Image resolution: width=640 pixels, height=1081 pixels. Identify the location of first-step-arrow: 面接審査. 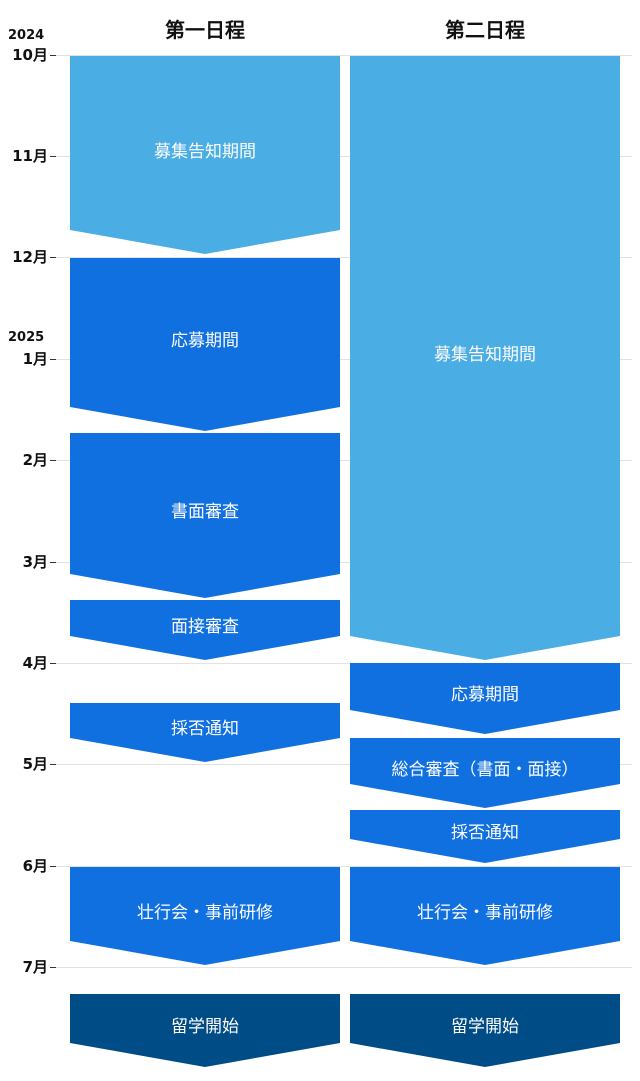
(205, 630).